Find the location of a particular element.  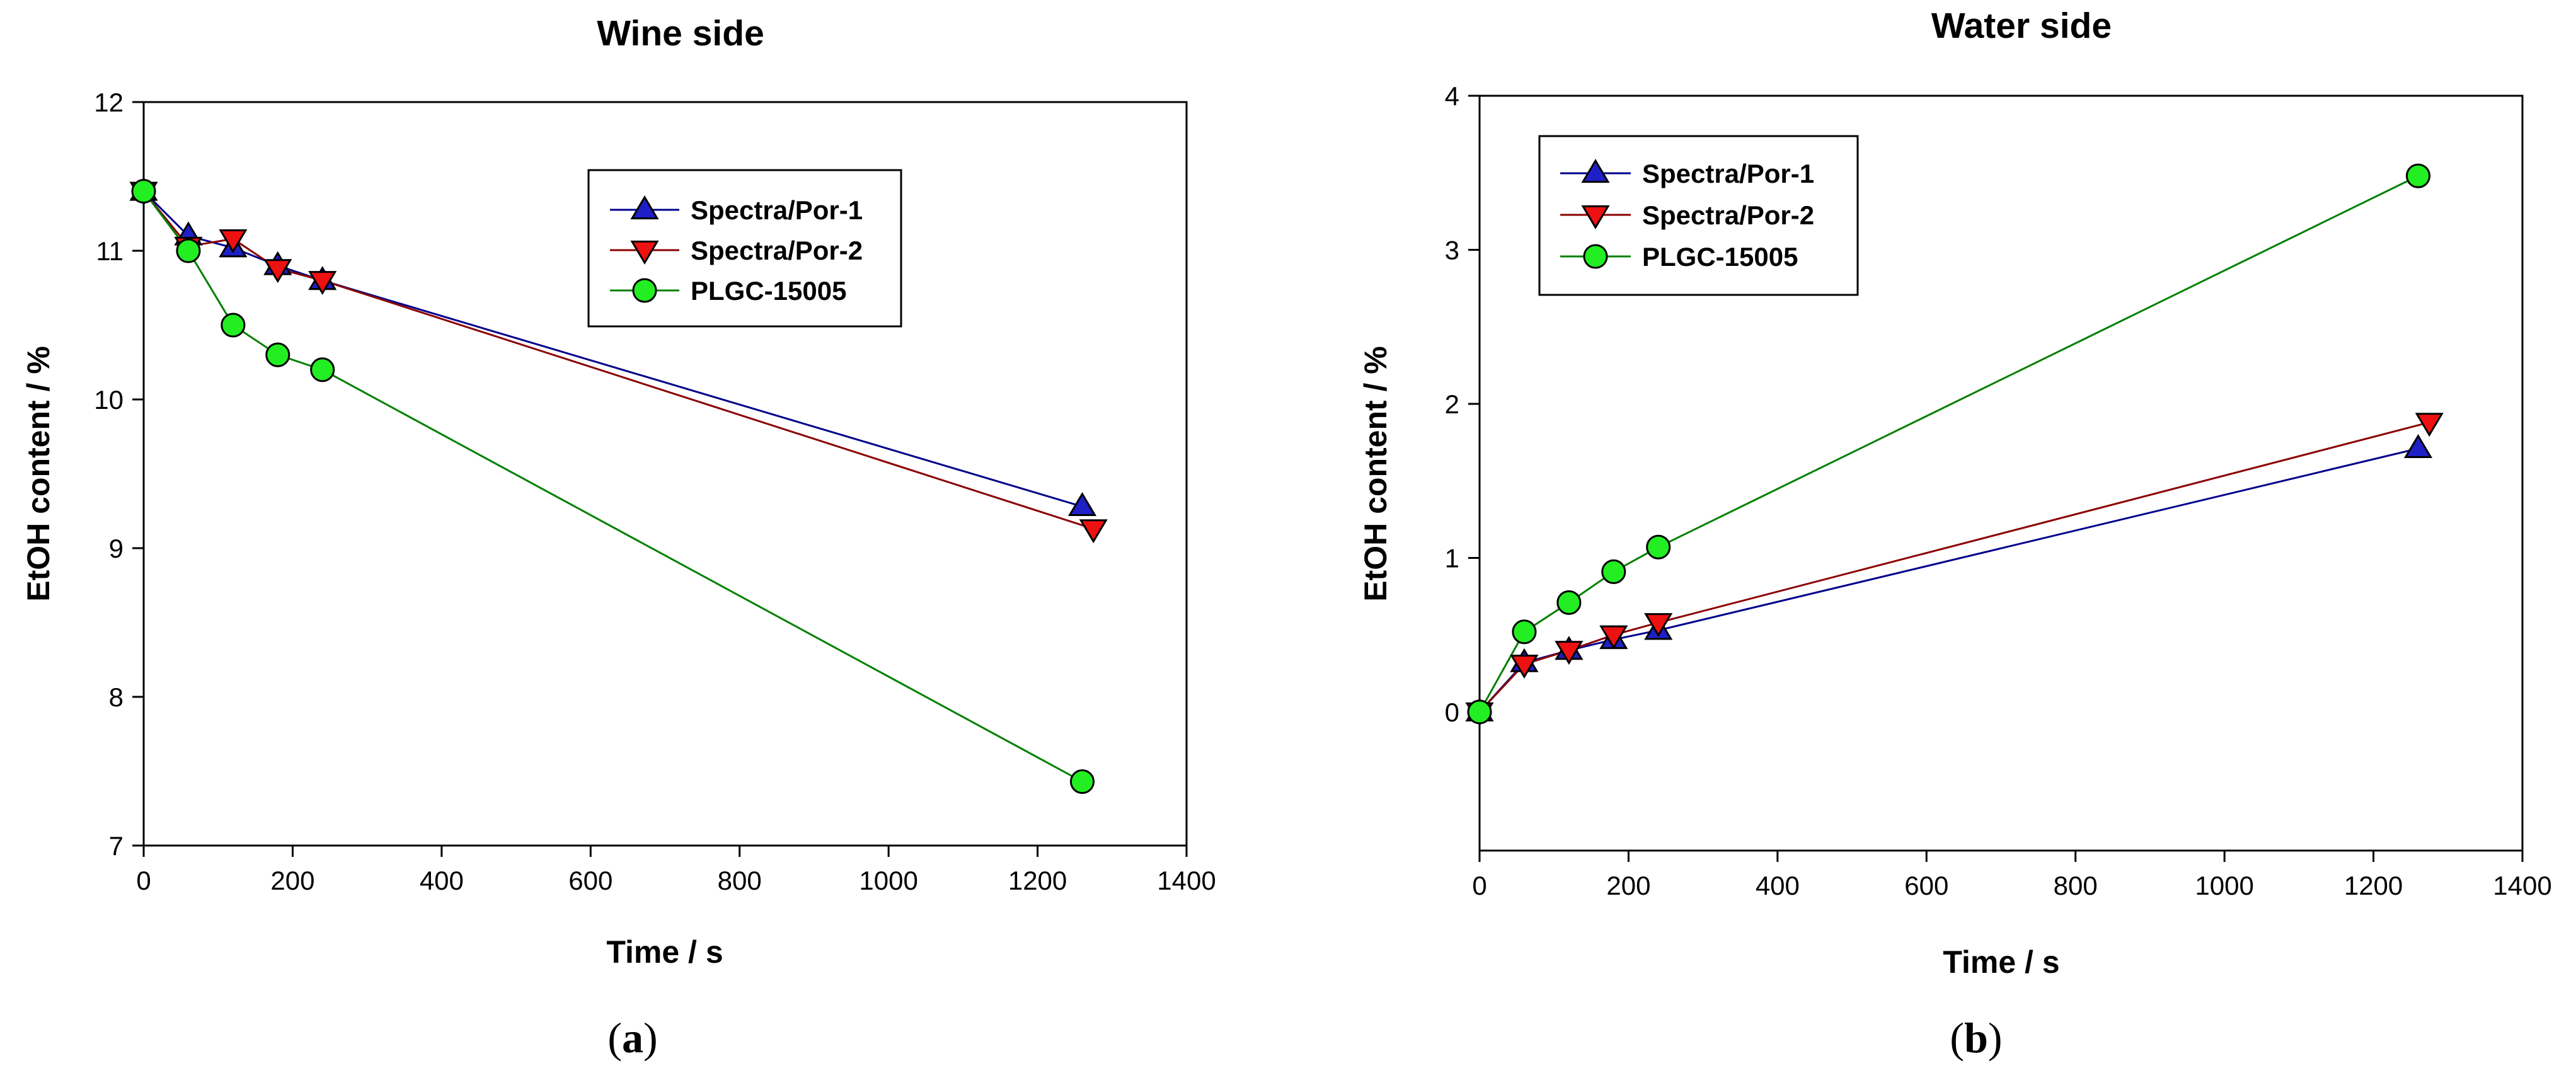

panel-label: (a) is located at coordinates (632, 1038).